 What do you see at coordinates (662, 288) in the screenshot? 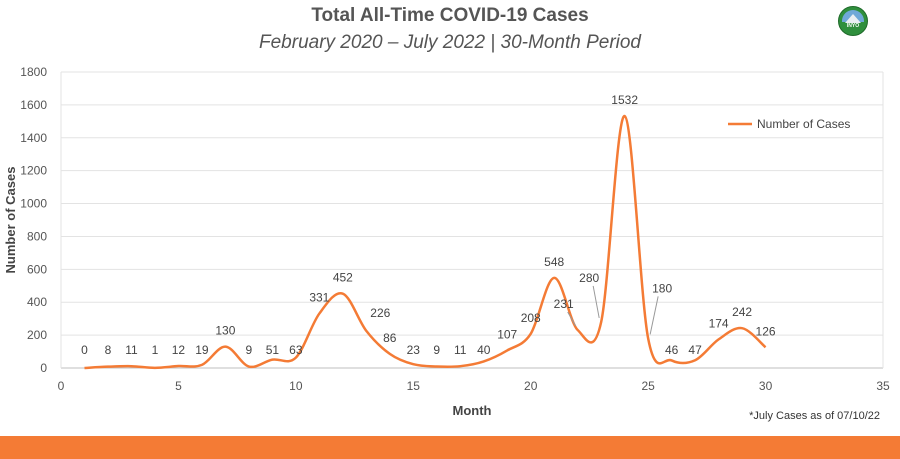
I see `data-label: 180` at bounding box center [662, 288].